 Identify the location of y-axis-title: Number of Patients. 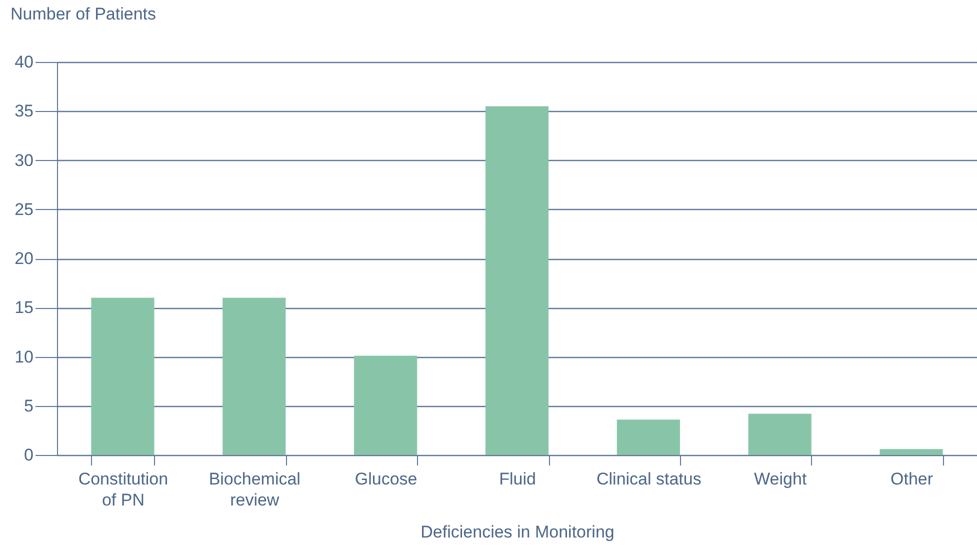
(83, 14).